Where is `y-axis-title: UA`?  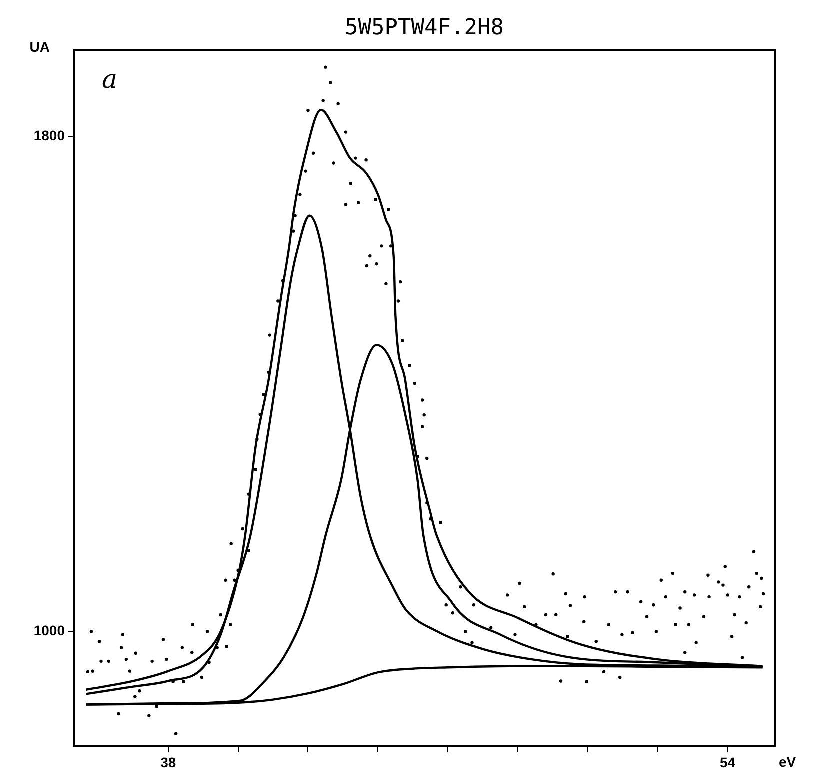
y-axis-title: UA is located at coordinates (40, 46).